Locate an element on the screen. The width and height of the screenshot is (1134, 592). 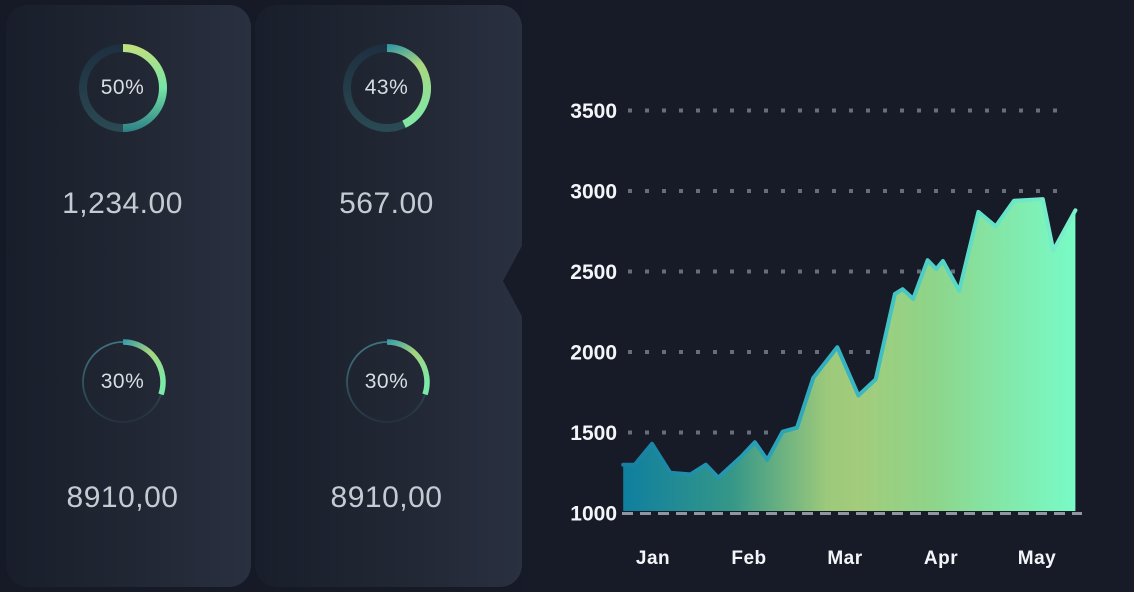
stat-value: 567.00 is located at coordinates (386, 203).